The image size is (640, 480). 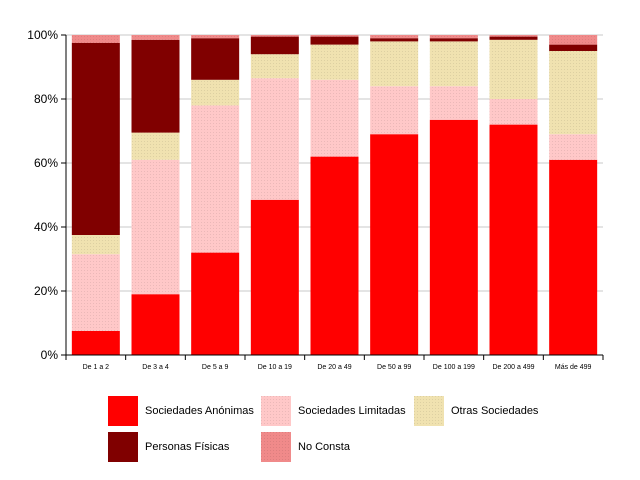 What do you see at coordinates (47, 195) in the screenshot?
I see `y-axis: 0% 20% 40% 60% 80% 100%` at bounding box center [47, 195].